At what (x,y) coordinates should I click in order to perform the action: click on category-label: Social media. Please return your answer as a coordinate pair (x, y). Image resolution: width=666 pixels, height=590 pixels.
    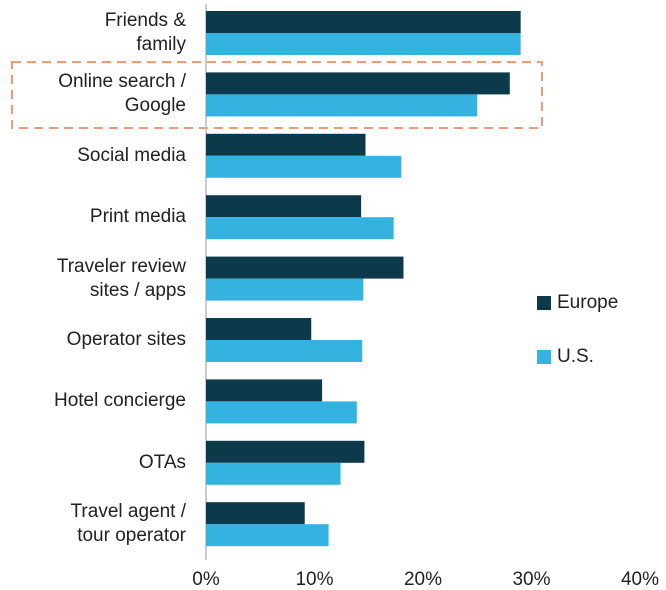
    Looking at the image, I should click on (131, 155).